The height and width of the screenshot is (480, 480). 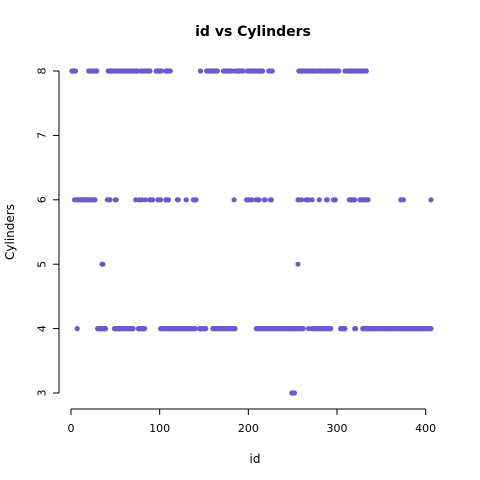 I want to click on y-tick-label: 5, so click(x=42, y=264).